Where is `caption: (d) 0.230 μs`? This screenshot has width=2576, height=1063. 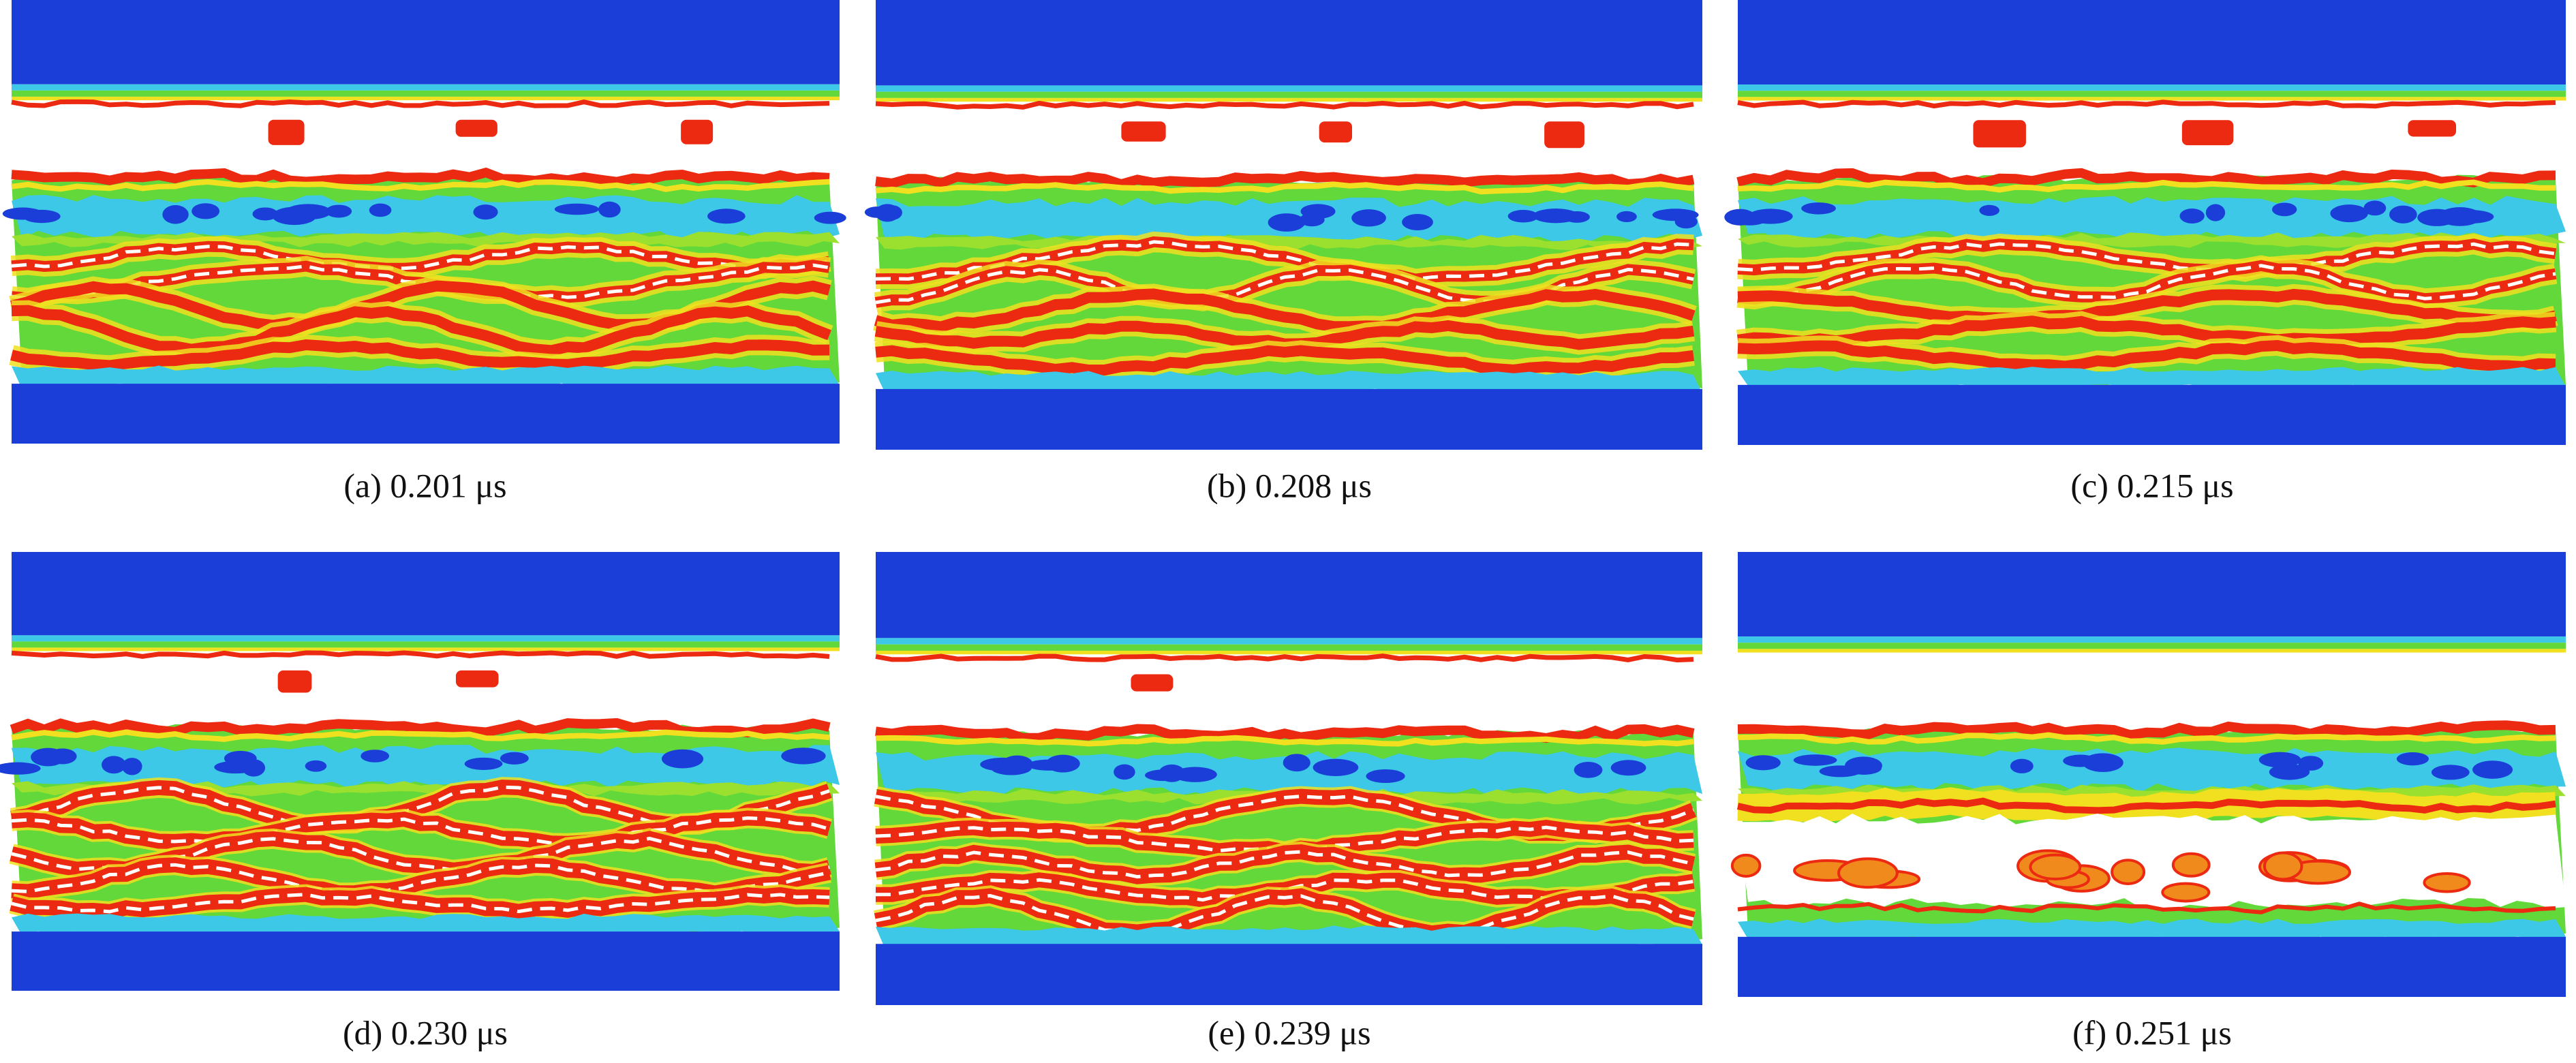 caption: (d) 0.230 μs is located at coordinates (425, 1032).